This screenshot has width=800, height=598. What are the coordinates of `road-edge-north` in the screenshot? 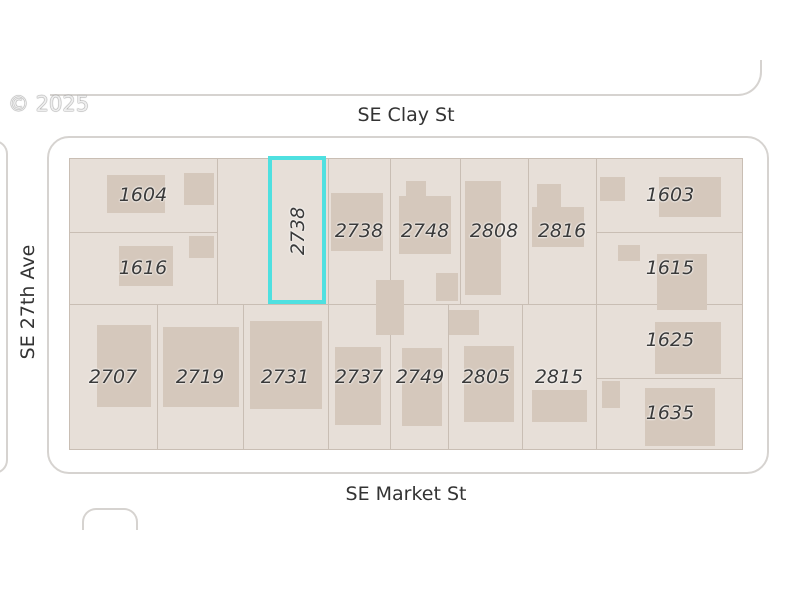 It's located at (406, 78).